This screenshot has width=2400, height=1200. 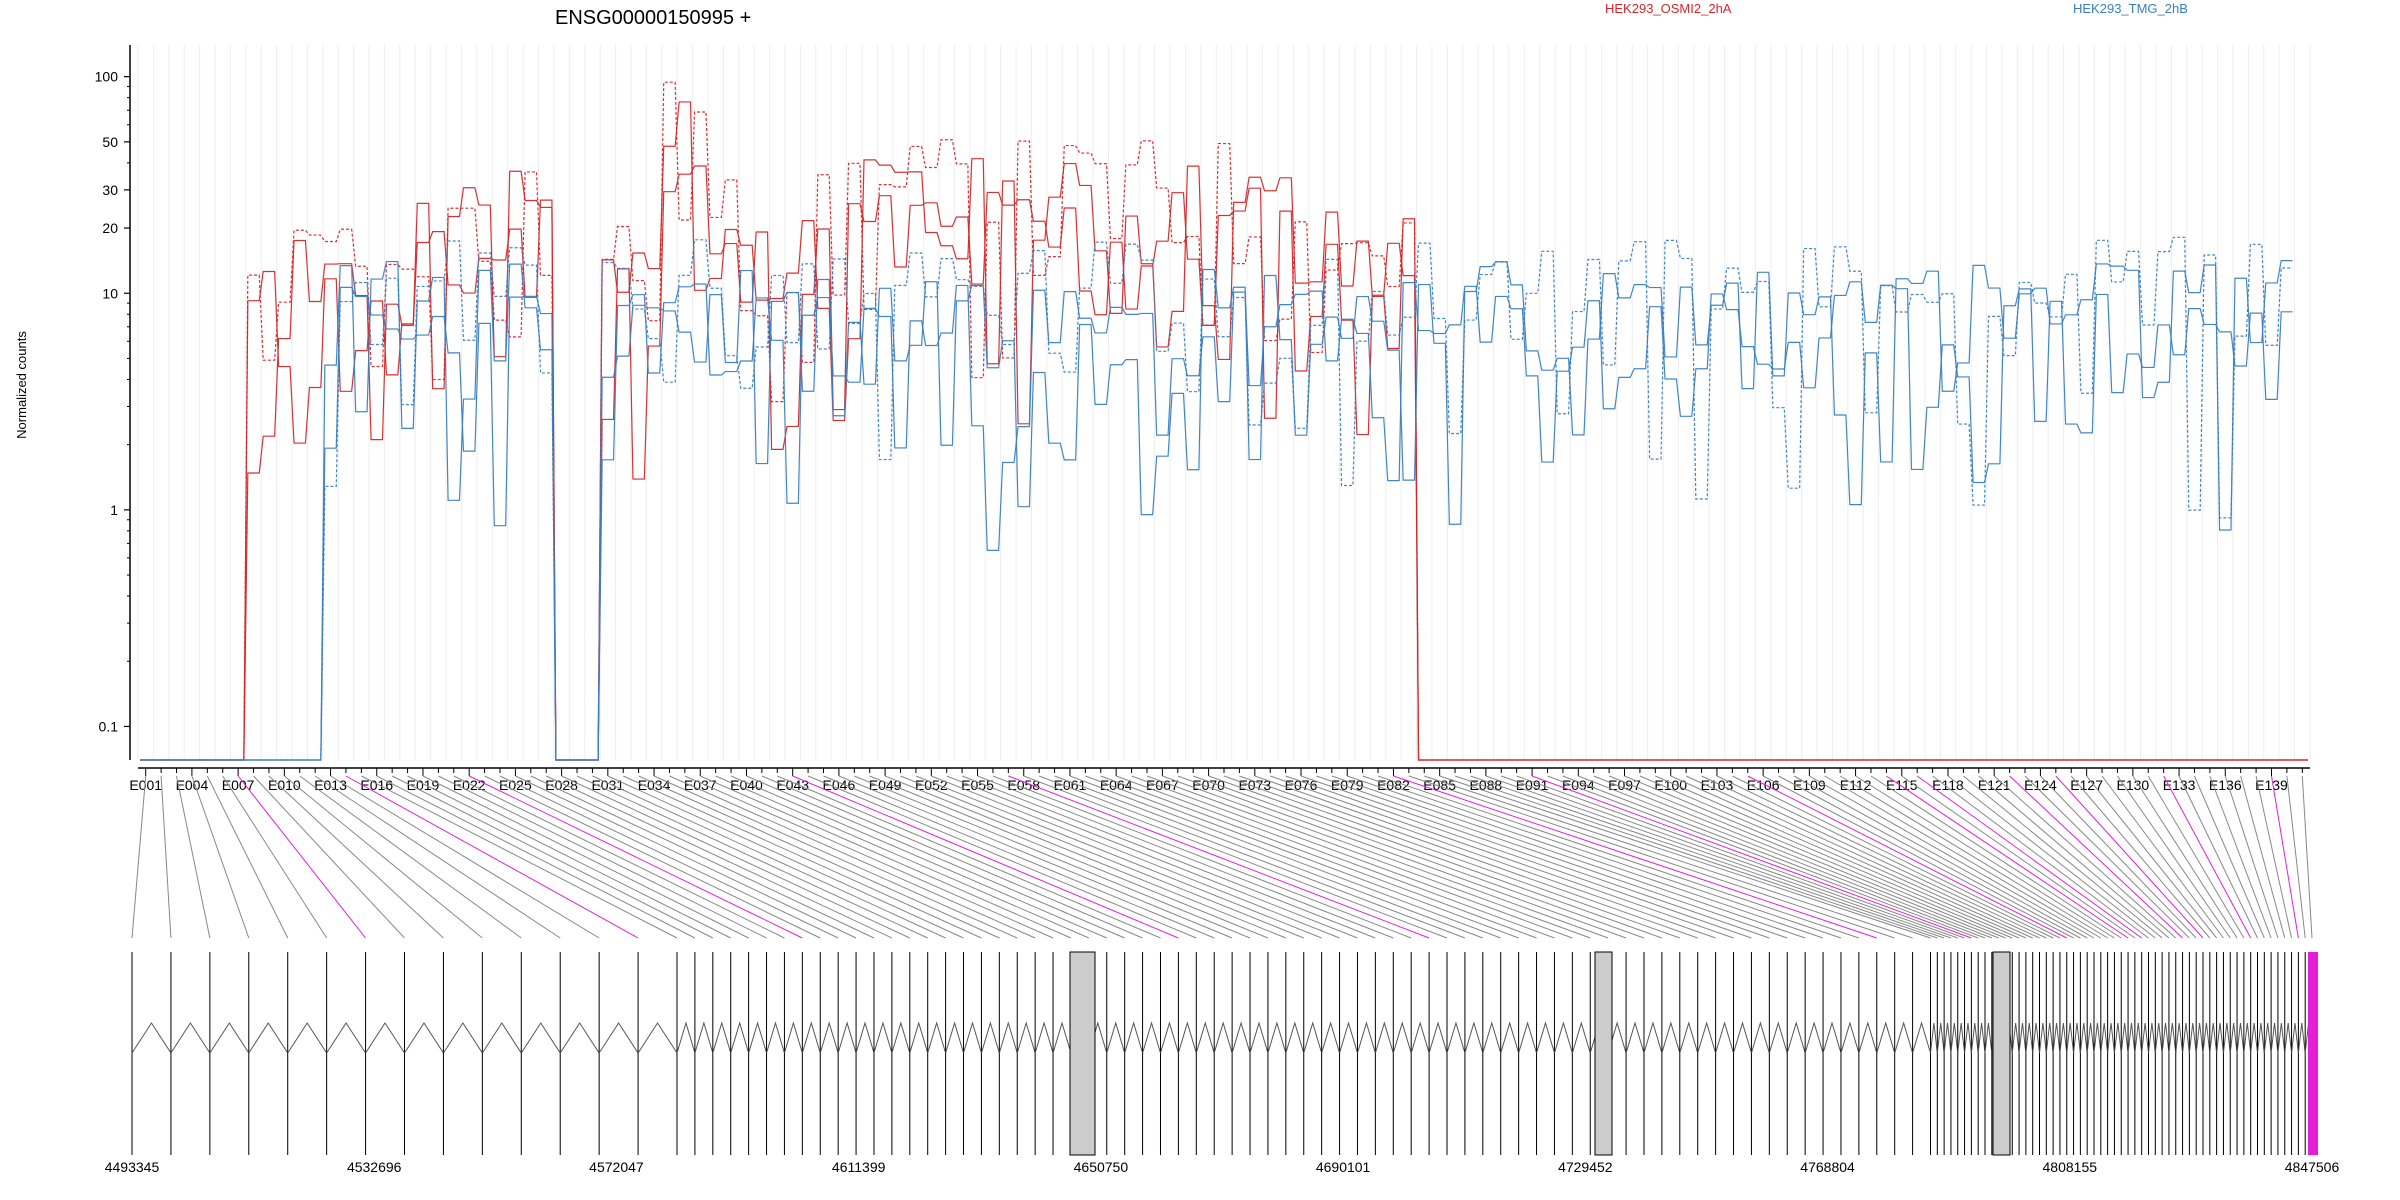 I want to click on x-tick-label: E001, so click(x=145, y=785).